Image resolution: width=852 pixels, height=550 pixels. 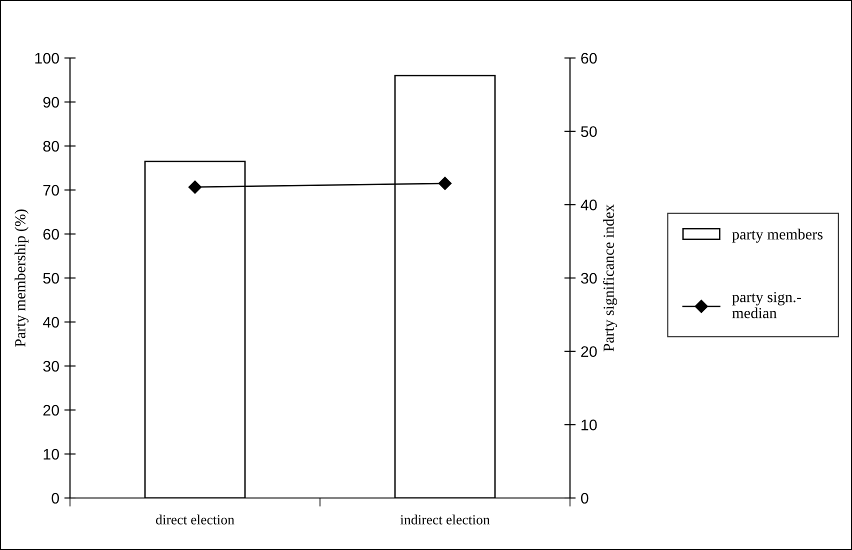 I want to click on y-tick-label: 0, so click(x=55, y=498).